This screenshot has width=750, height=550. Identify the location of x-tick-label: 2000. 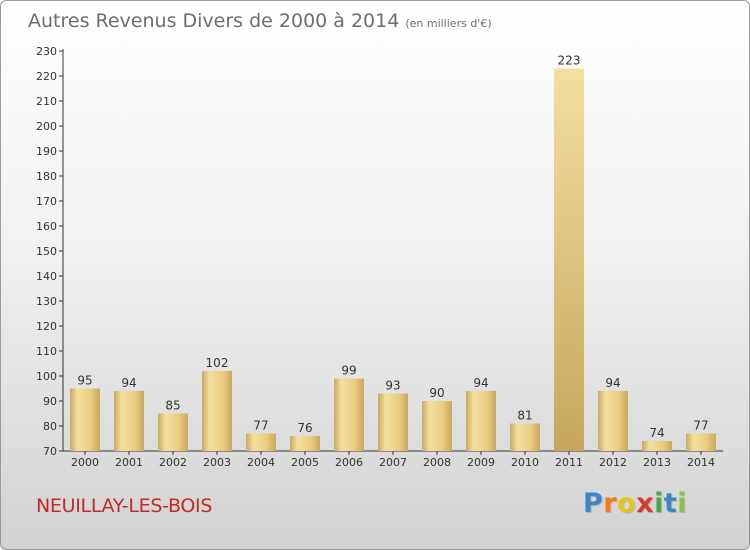
(85, 462).